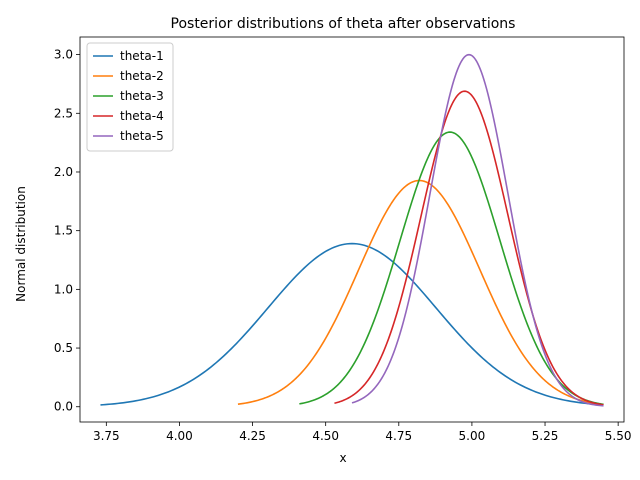  I want to click on x-tick-label: 4.75, so click(398, 436).